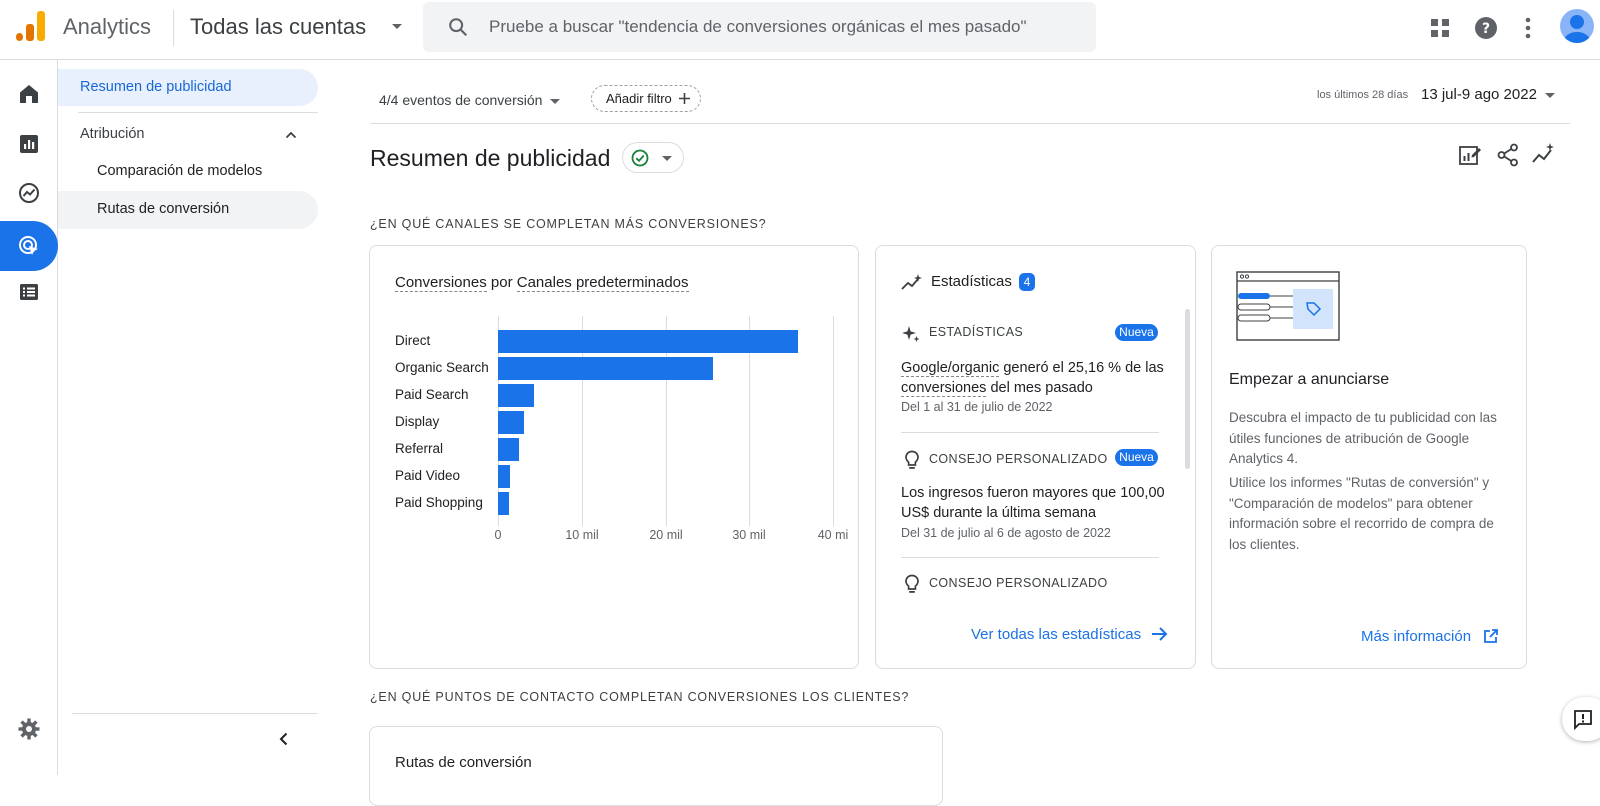 The image size is (1600, 806). Describe the element at coordinates (490, 158) in the screenshot. I see `page-title: Resumen de publicidad` at that location.